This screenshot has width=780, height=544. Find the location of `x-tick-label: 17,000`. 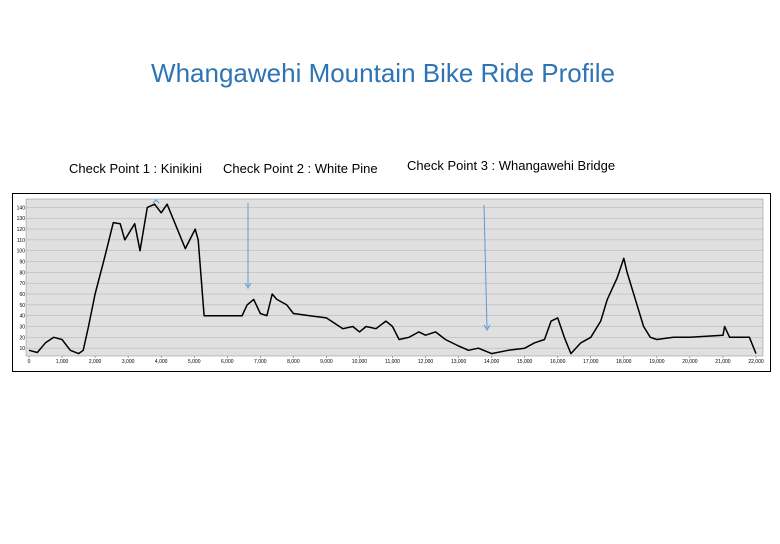

x-tick-label: 17,000 is located at coordinates (591, 362).